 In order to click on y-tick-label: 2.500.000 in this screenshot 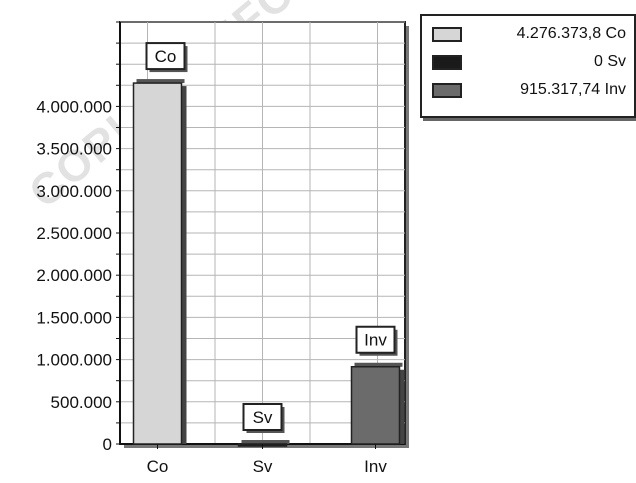, I will do `click(74, 233)`.